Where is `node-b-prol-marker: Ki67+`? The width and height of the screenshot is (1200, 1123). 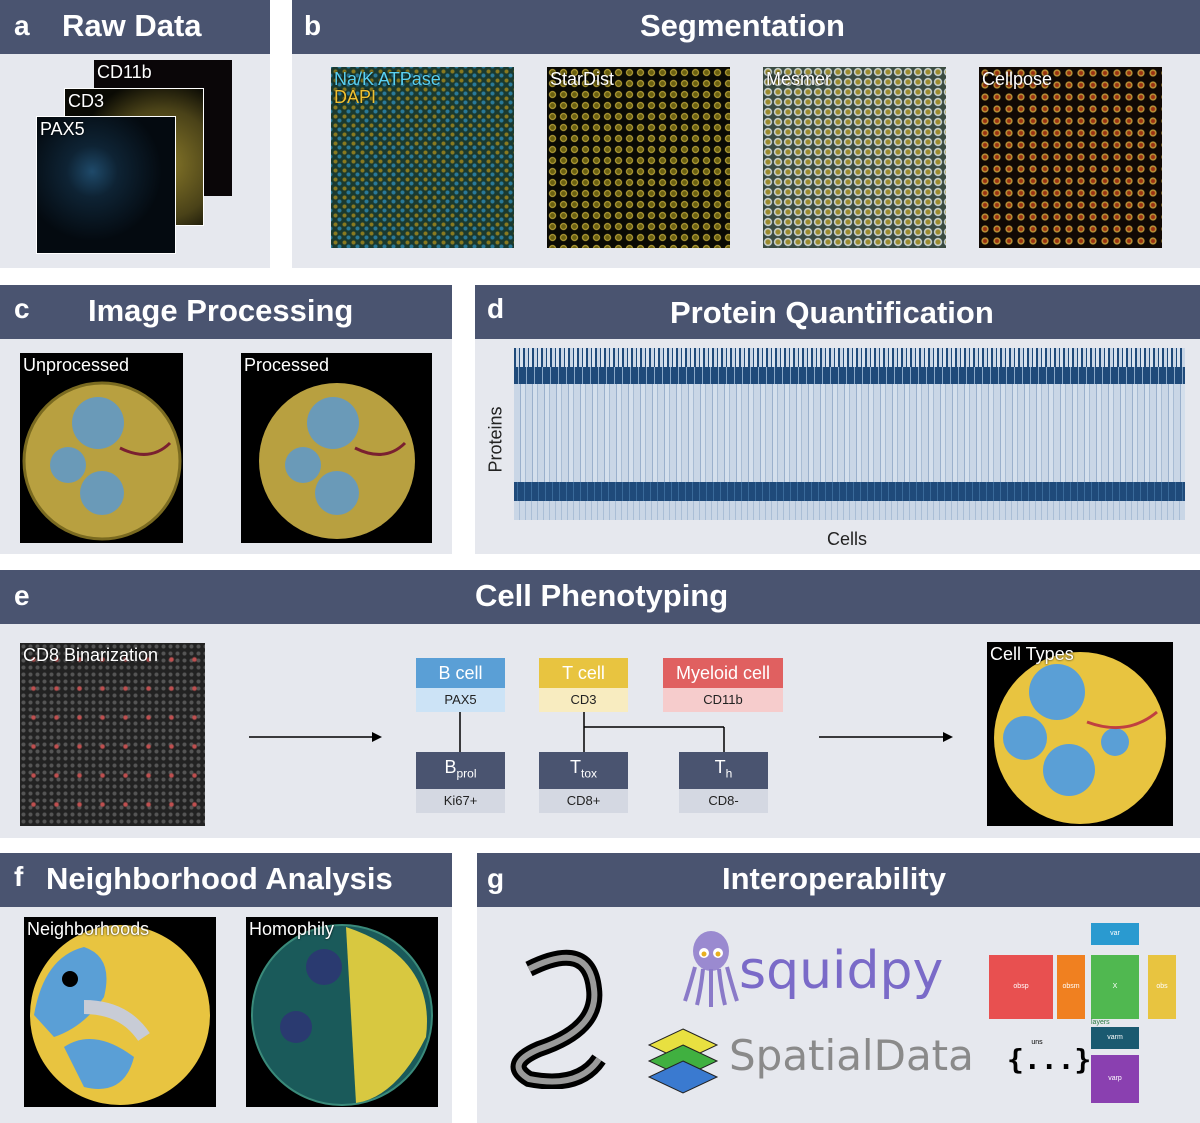
node-b-prol-marker: Ki67+ is located at coordinates (460, 800).